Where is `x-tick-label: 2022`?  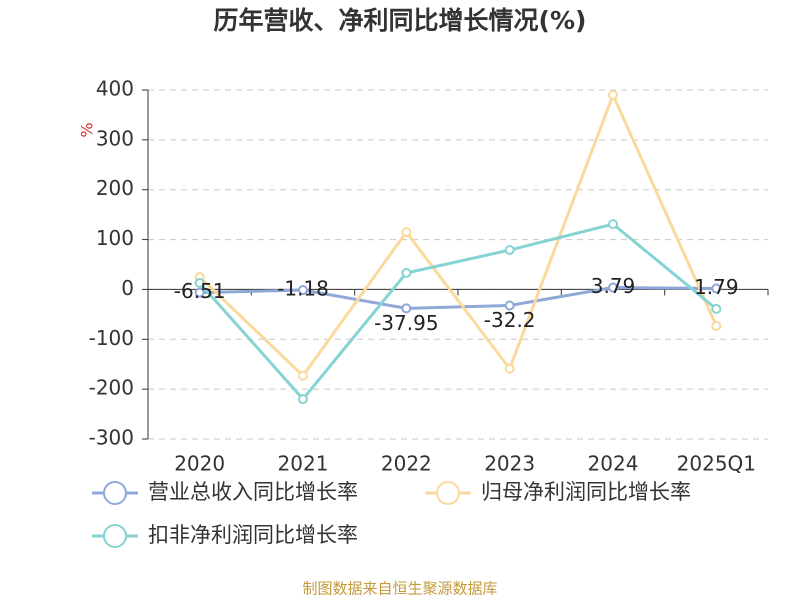
x-tick-label: 2022 is located at coordinates (406, 464).